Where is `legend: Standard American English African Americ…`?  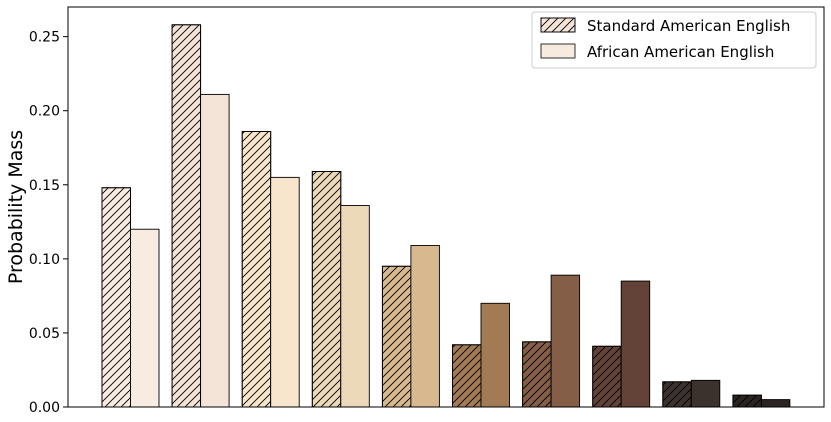
legend: Standard American English African Americ… is located at coordinates (674, 40).